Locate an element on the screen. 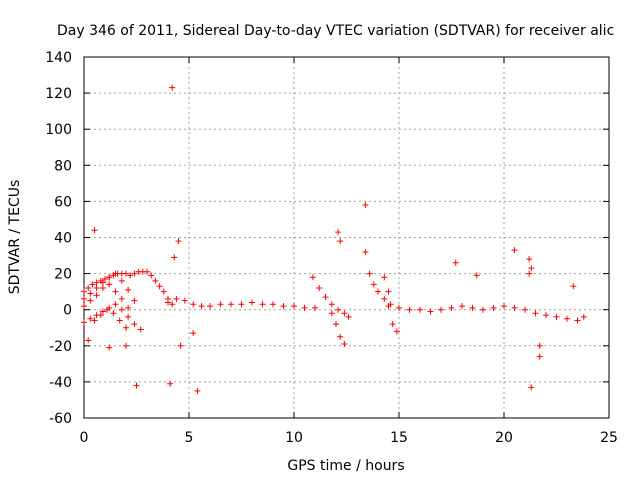 This screenshot has width=640, height=480. y-tick-label: -40 is located at coordinates (60, 383).